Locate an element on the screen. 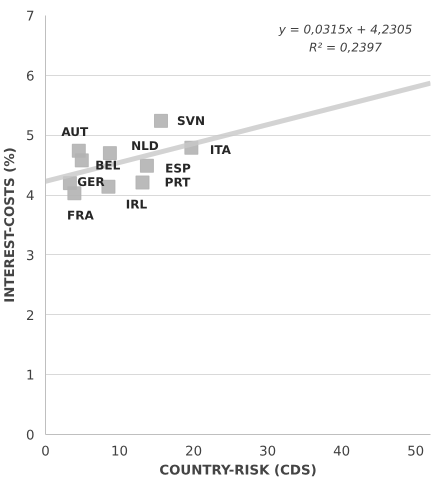 The image size is (432, 481). x-tick-label: 0 is located at coordinates (45, 452).